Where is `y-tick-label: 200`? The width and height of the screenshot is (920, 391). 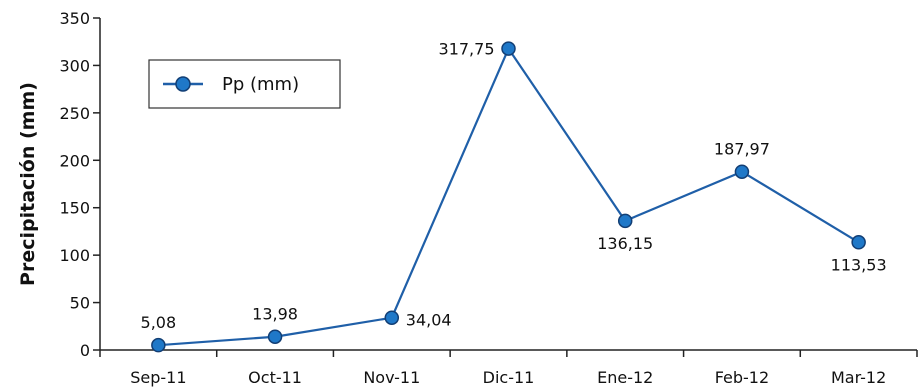 y-tick-label: 200 is located at coordinates (74, 160).